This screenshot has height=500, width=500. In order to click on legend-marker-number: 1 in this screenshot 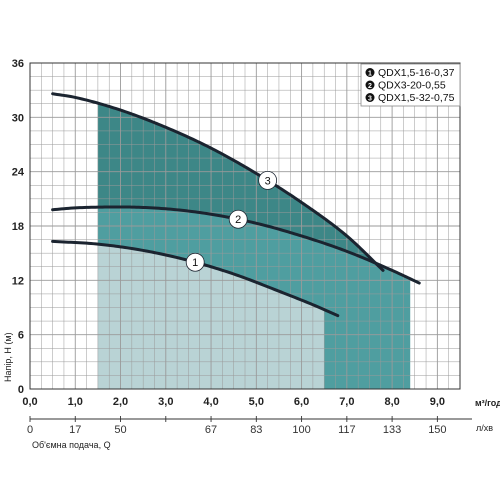, I will do `click(370, 74)`.